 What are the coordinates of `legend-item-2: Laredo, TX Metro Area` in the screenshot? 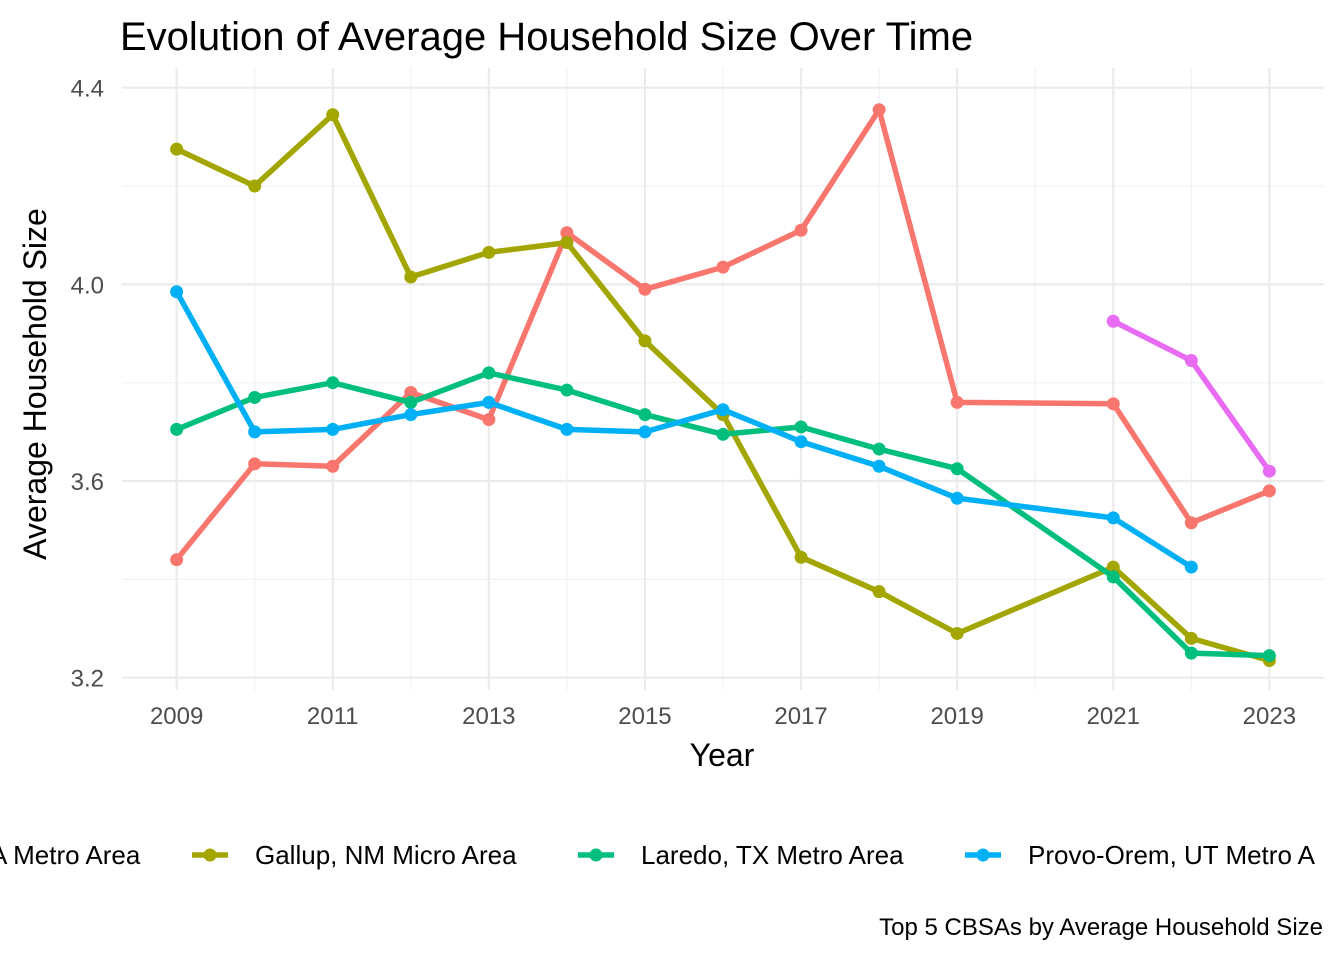 It's located at (741, 855).